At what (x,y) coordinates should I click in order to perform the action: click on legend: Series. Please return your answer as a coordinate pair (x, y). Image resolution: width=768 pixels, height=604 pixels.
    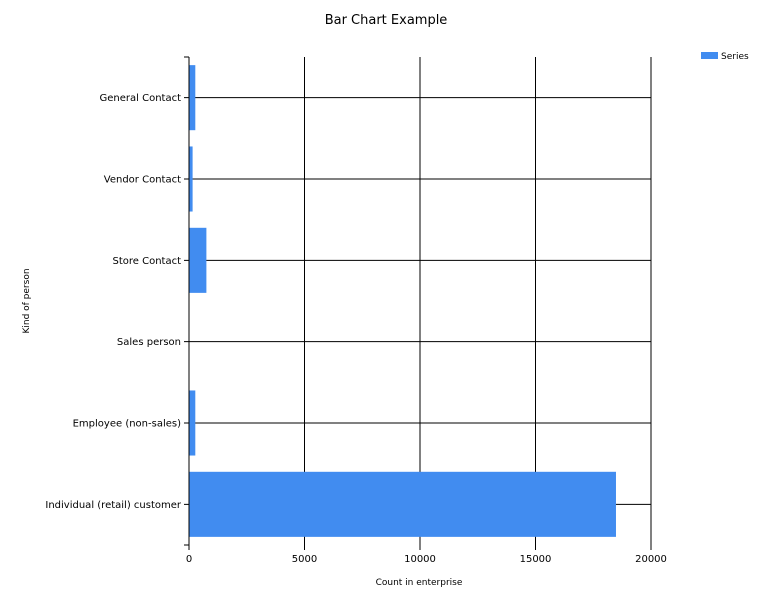
    Looking at the image, I should click on (725, 57).